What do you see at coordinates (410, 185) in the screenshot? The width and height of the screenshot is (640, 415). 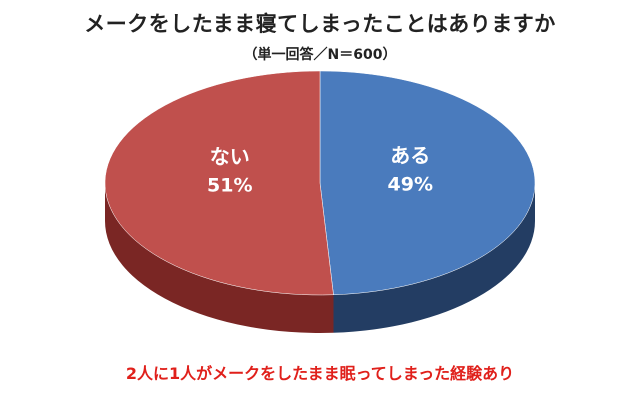 I see `slice-value-1: 49%` at bounding box center [410, 185].